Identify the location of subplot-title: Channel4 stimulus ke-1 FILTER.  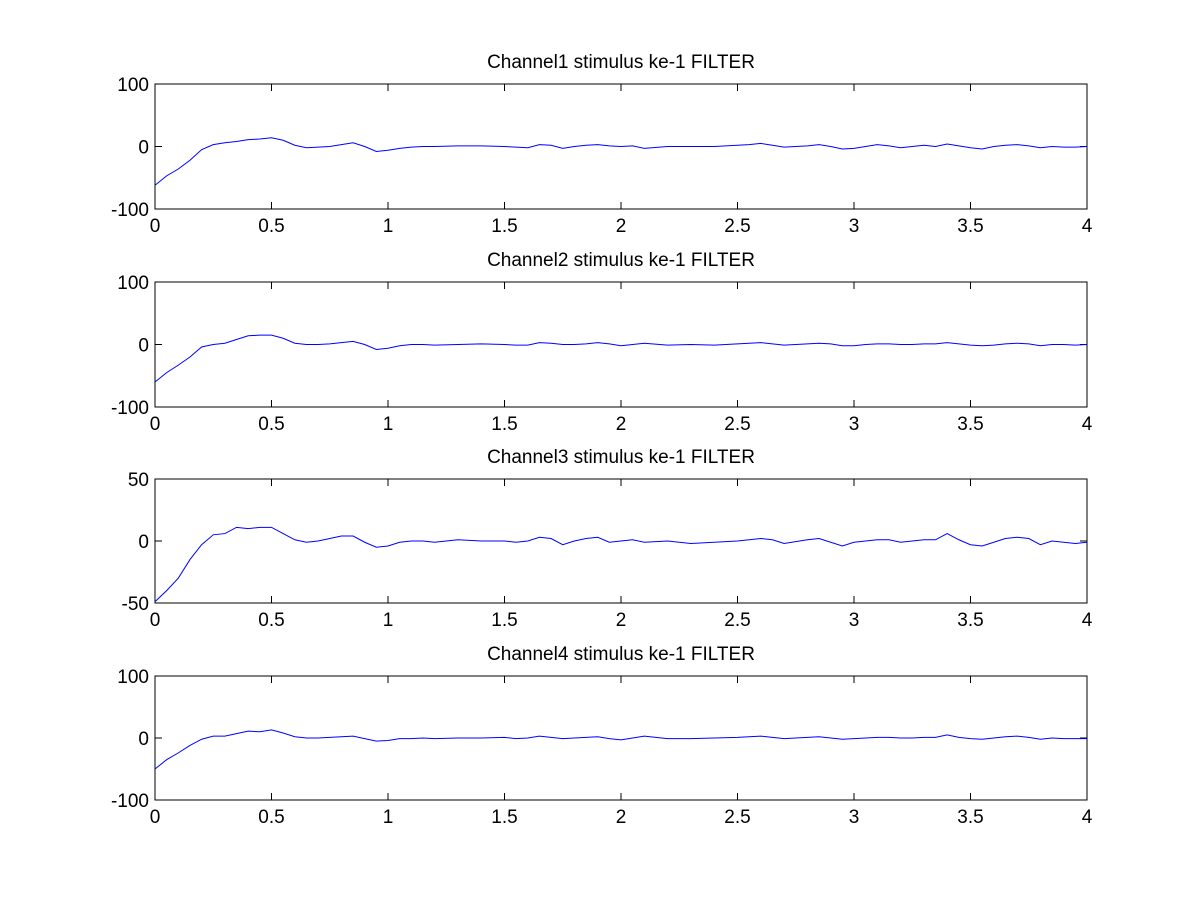
(621, 654).